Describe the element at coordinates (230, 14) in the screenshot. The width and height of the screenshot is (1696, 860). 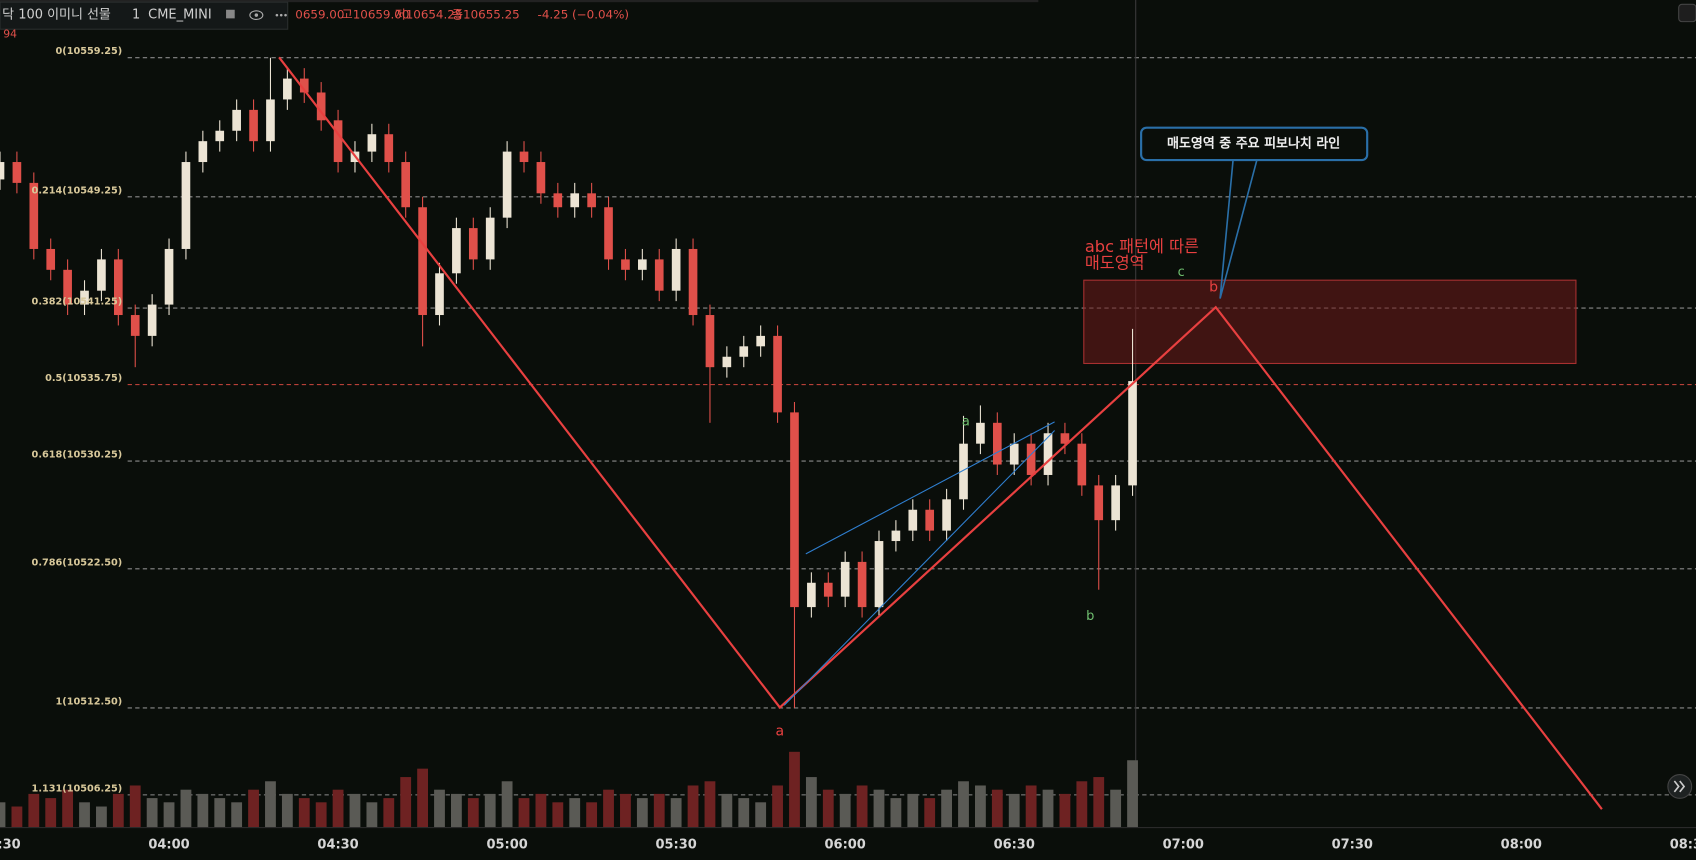
I see `flag-icon` at that location.